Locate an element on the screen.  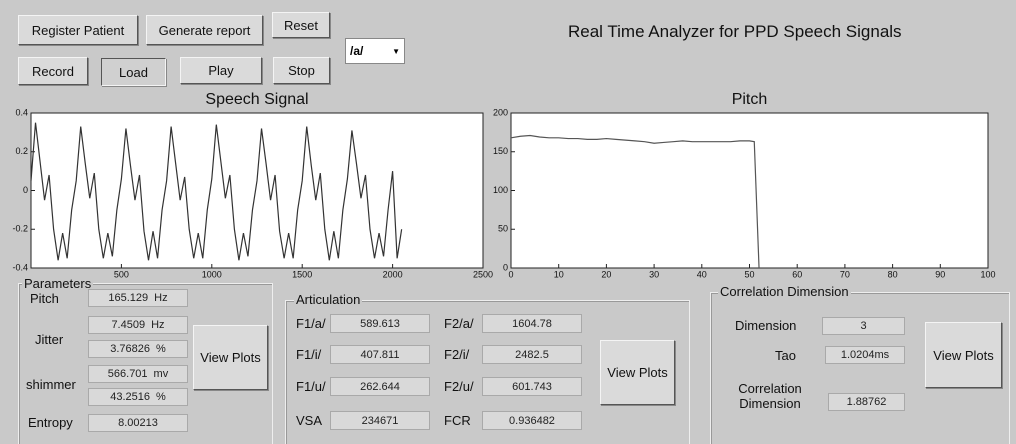
parameters-panel is located at coordinates (145, 363).